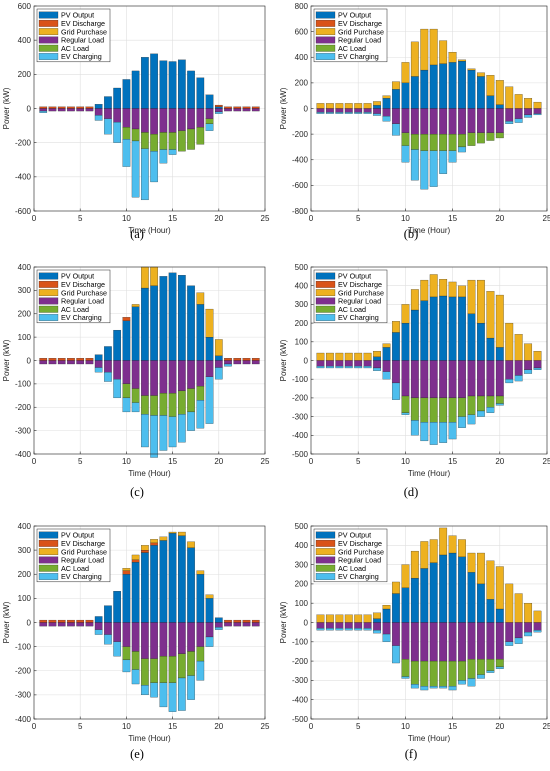 Image resolution: width=550 pixels, height=771 pixels. What do you see at coordinates (283, 360) in the screenshot?
I see `y-axis-label: Power (kW)` at bounding box center [283, 360].